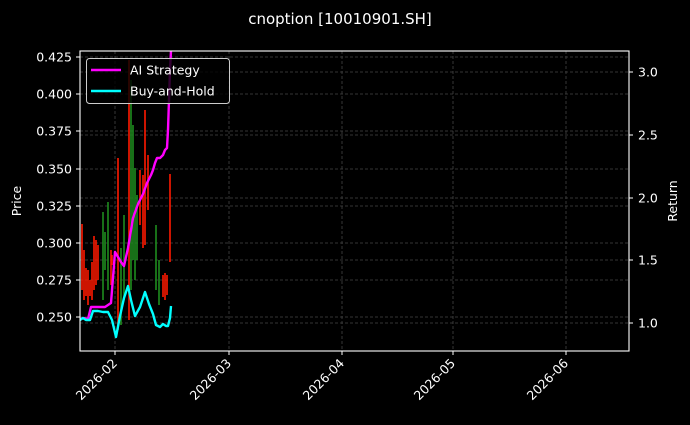 This screenshot has height=425, width=690. What do you see at coordinates (54, 243) in the screenshot?
I see `y-tick-label: 0.300` at bounding box center [54, 243].